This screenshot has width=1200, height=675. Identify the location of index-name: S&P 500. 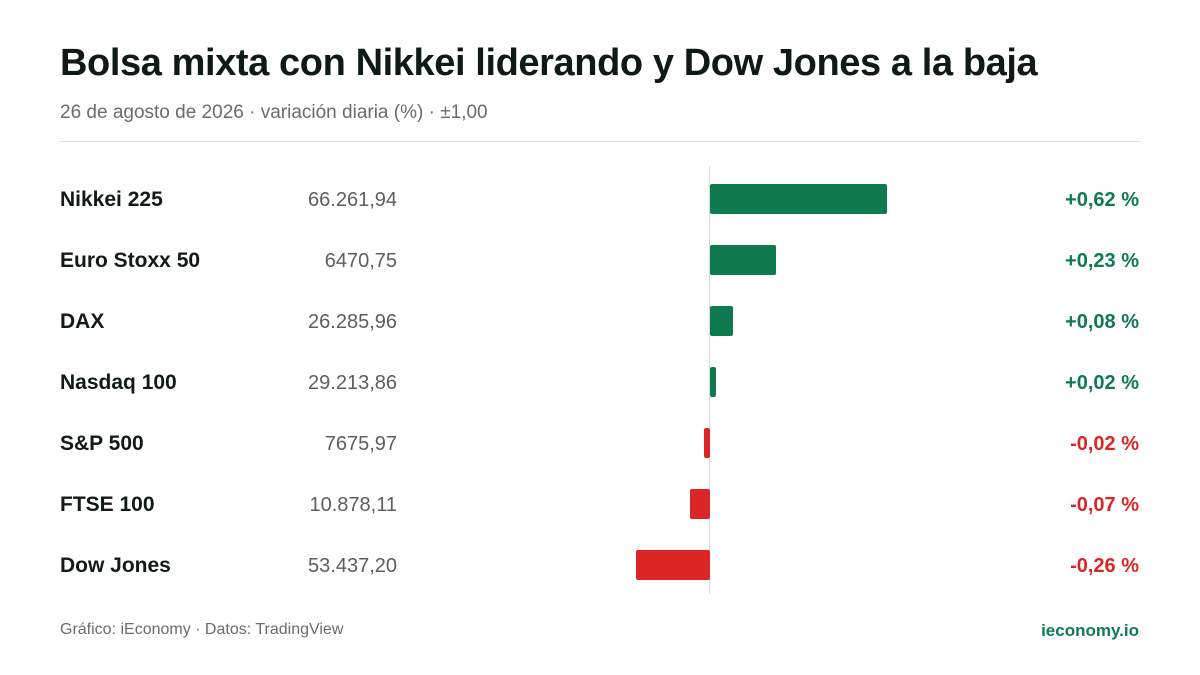
(102, 443).